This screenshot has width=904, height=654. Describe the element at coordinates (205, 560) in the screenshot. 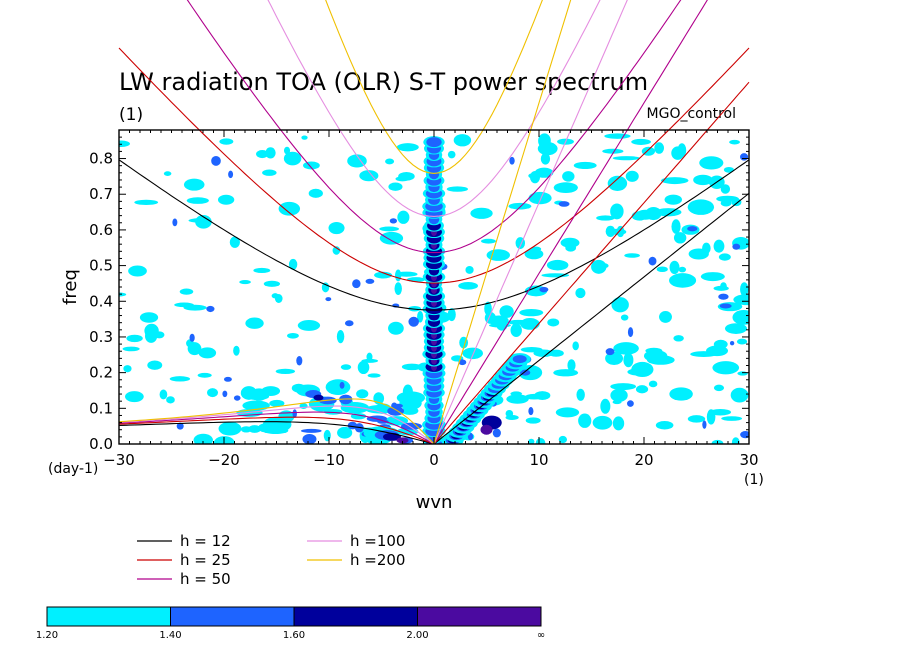

I see `legend-label: h = 25` at that location.